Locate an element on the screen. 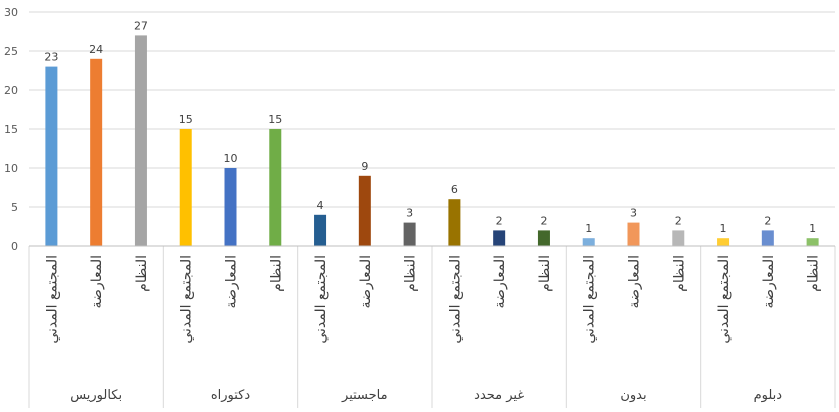 This screenshot has width=839, height=412. y-tick-label: 5 is located at coordinates (14, 207).